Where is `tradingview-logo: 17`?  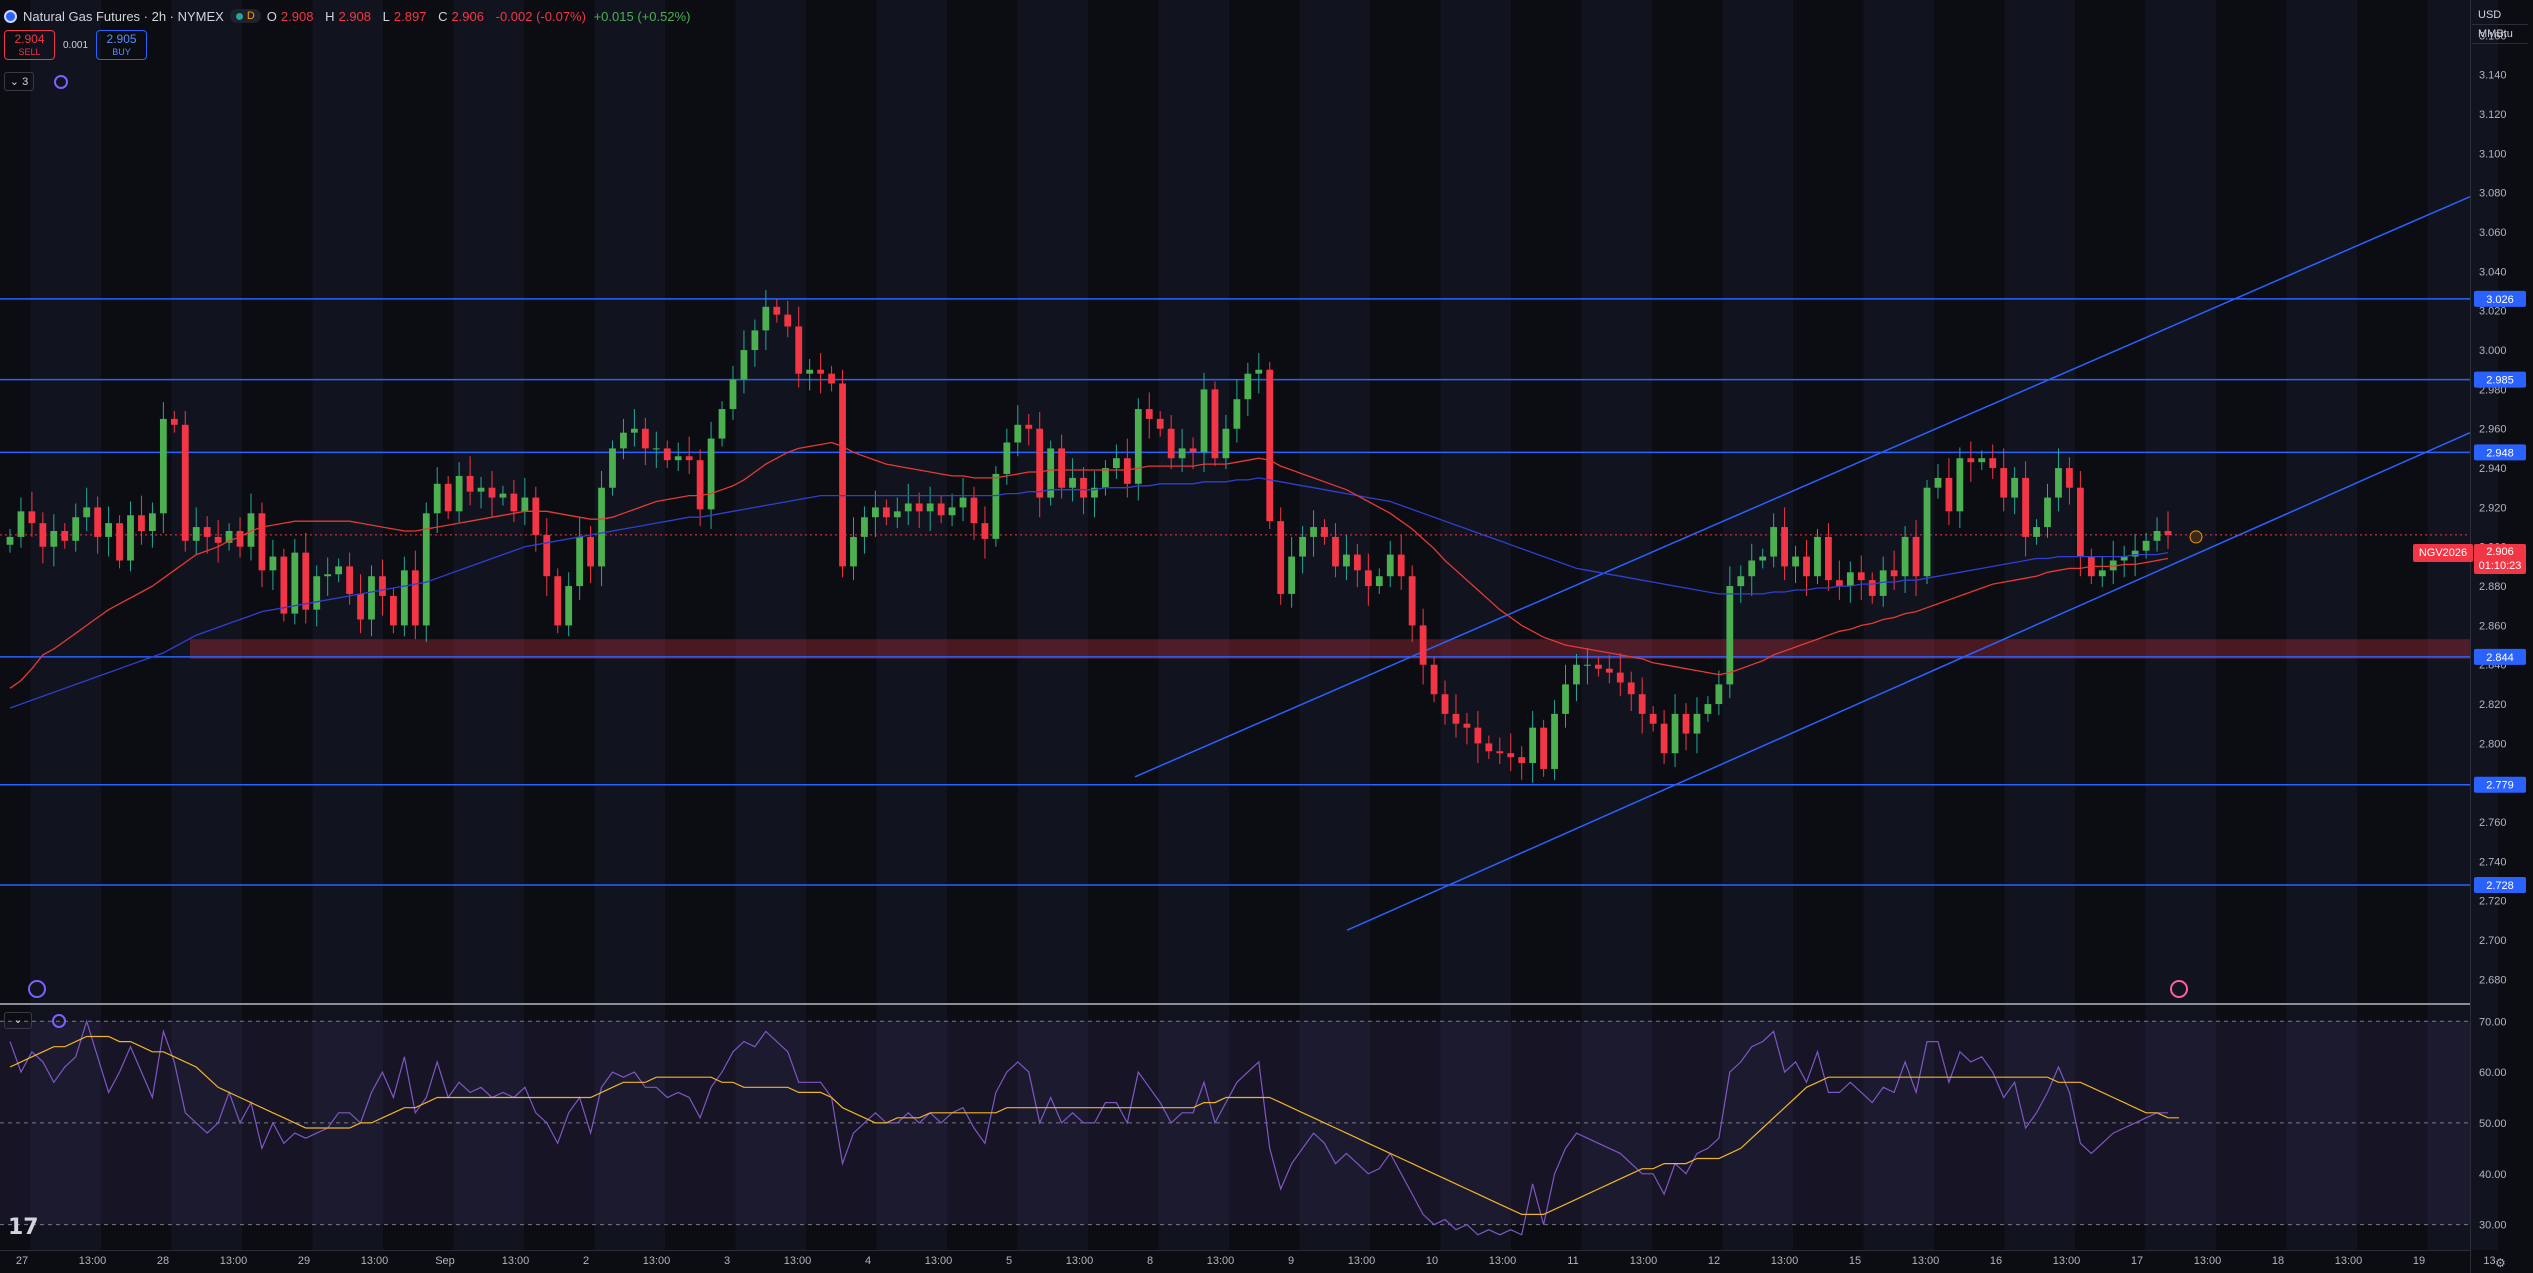
tradingview-logo: 17 is located at coordinates (23, 1227).